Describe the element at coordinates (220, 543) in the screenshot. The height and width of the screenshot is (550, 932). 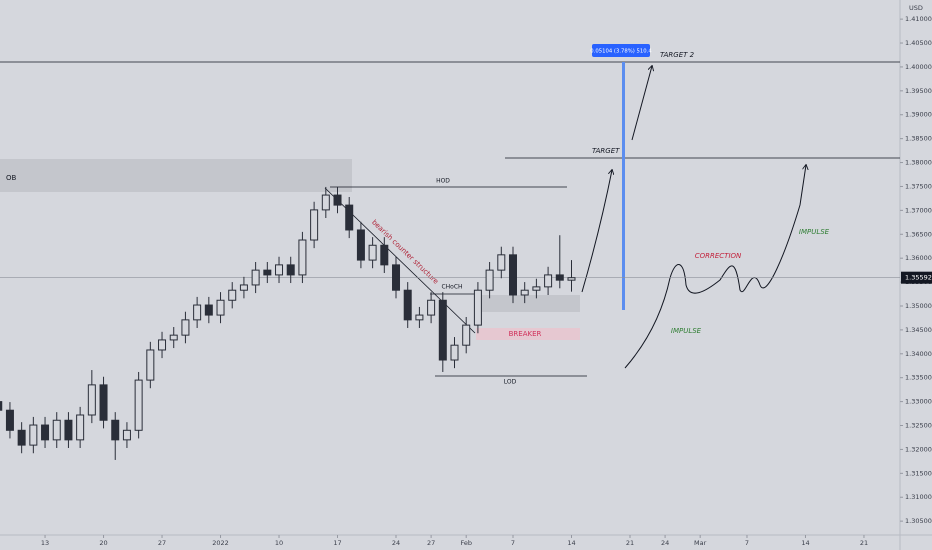
I see `x-tick-label: 2022` at that location.